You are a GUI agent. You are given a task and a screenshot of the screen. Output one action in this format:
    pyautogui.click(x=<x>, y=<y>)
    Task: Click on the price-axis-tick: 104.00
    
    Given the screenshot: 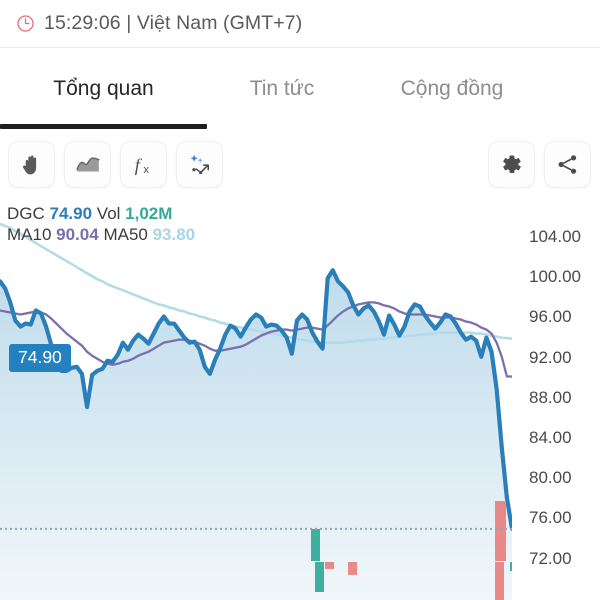 What is the action you would take?
    pyautogui.click(x=555, y=236)
    